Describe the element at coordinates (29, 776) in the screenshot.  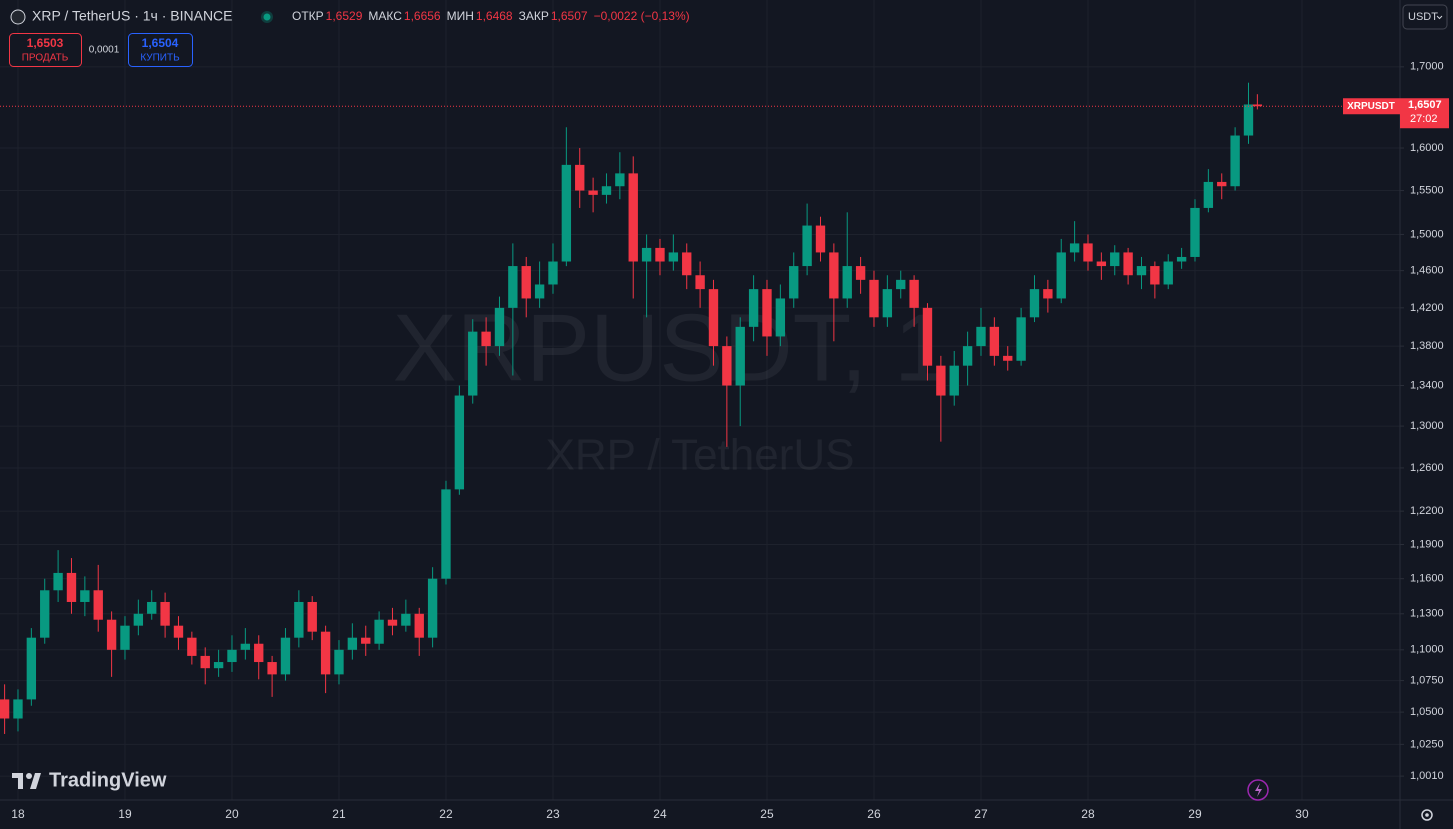
I see `logo-icon` at that location.